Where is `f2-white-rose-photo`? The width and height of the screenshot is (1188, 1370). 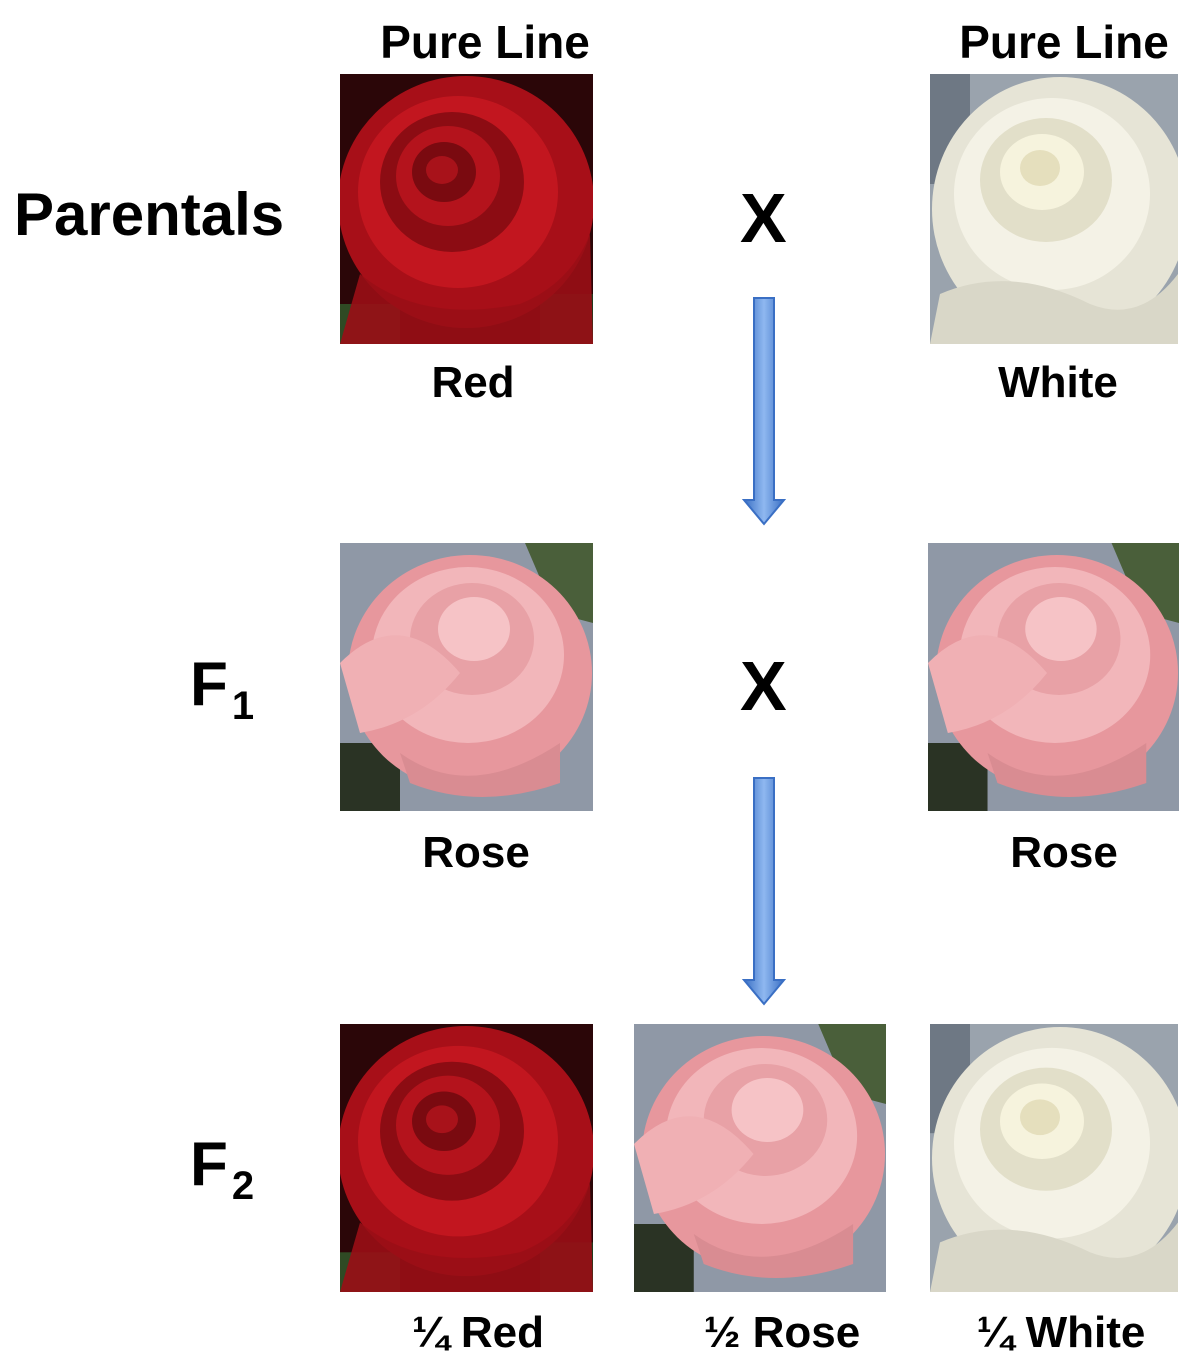
f2-white-rose-photo is located at coordinates (1054, 1158).